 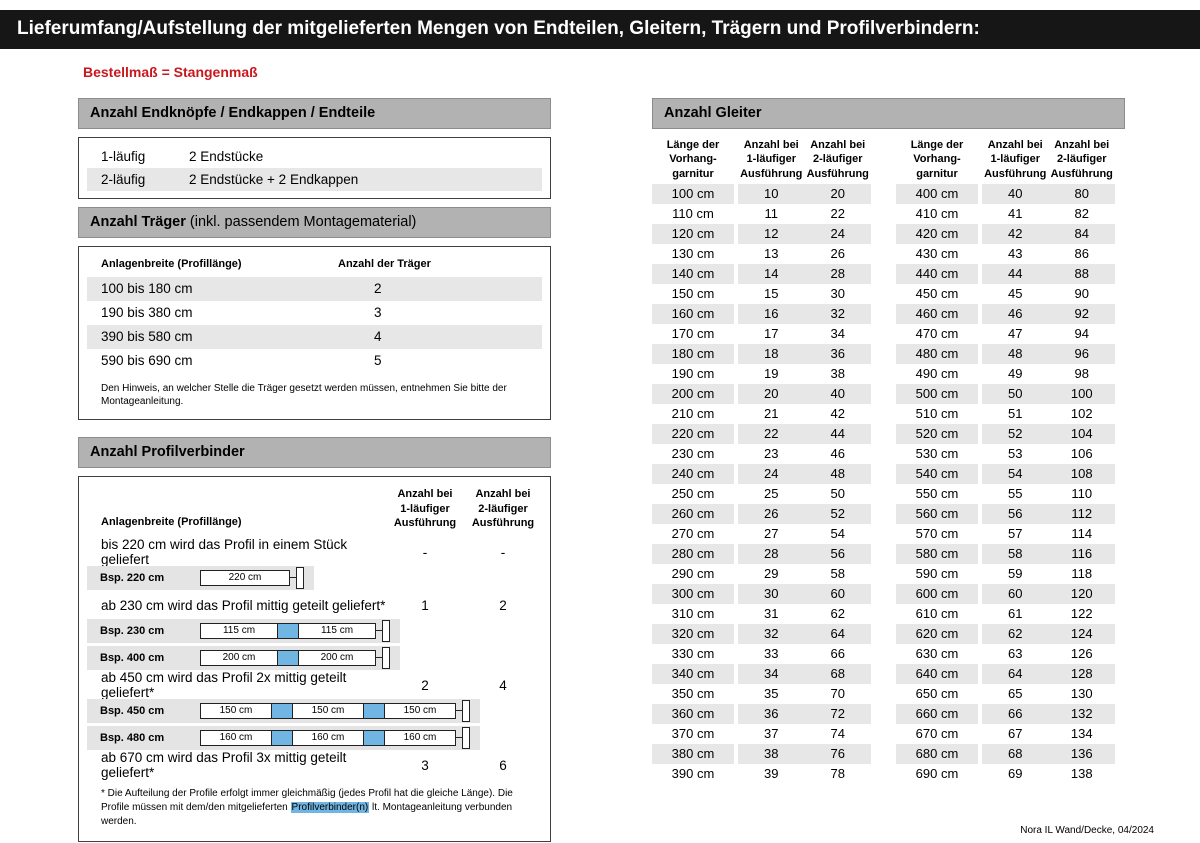 What do you see at coordinates (314, 337) in the screenshot?
I see `table-row: 390 bis 580 cm 4` at bounding box center [314, 337].